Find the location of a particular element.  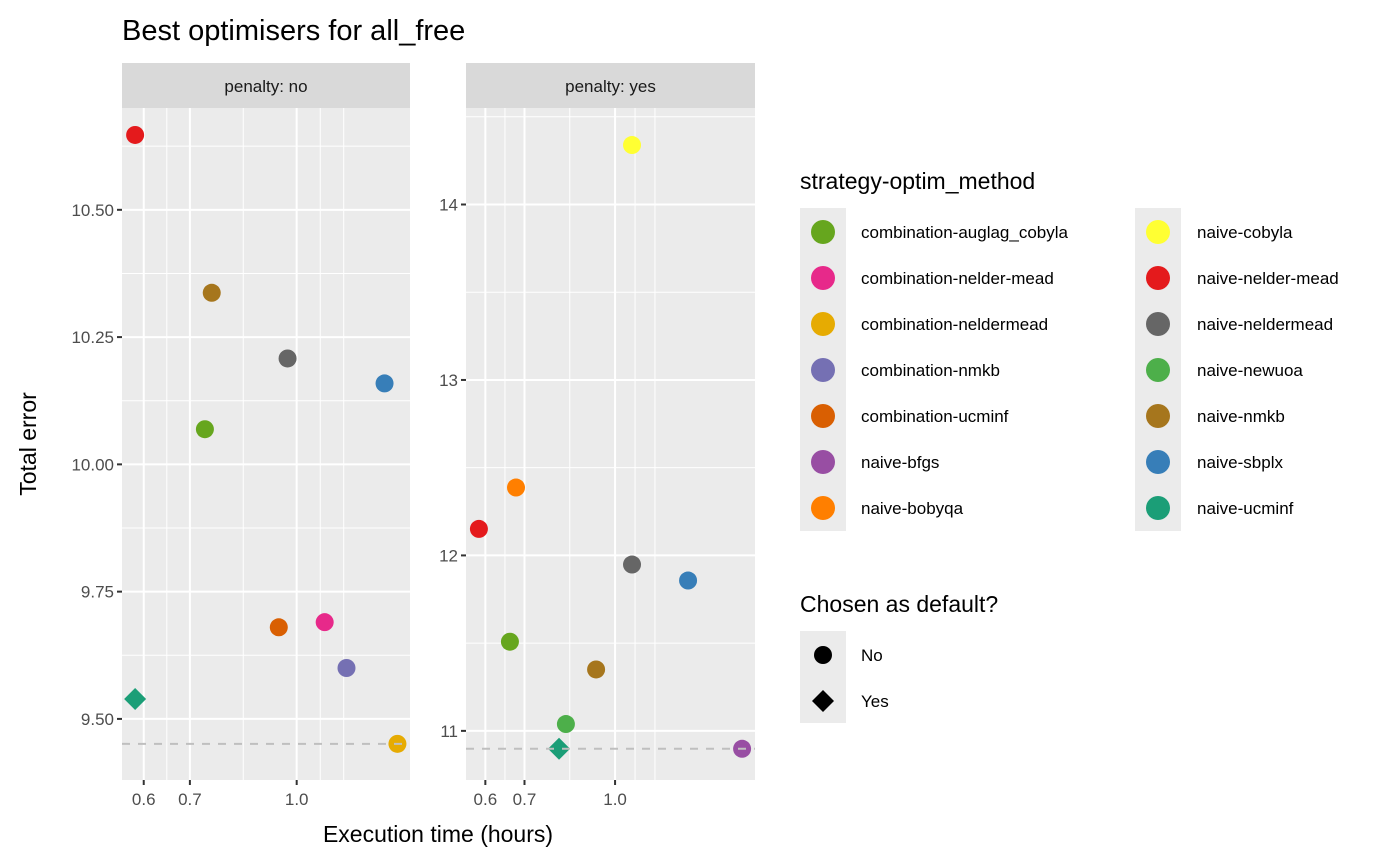

color-legend-title: strategy-optim_method is located at coordinates (917, 181).